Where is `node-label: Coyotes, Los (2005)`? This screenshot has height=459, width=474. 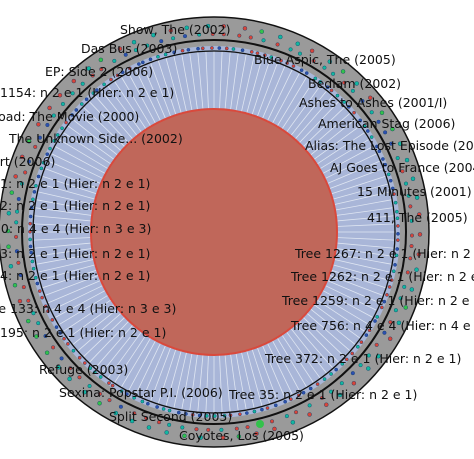
node-label: Coyotes, Los (2005) is located at coordinates (241, 435).